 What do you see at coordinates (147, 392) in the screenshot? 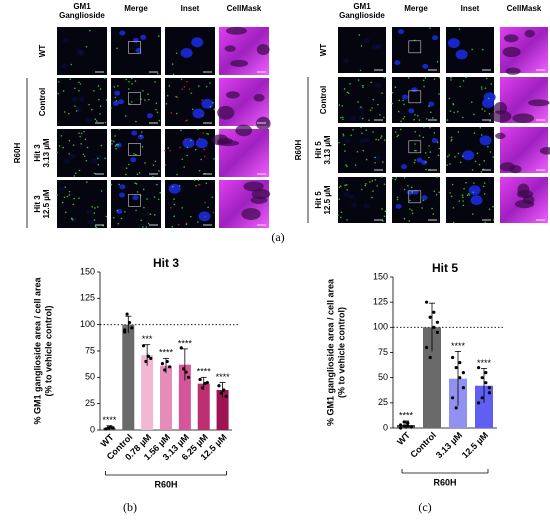
I see `bar` at bounding box center [147, 392].